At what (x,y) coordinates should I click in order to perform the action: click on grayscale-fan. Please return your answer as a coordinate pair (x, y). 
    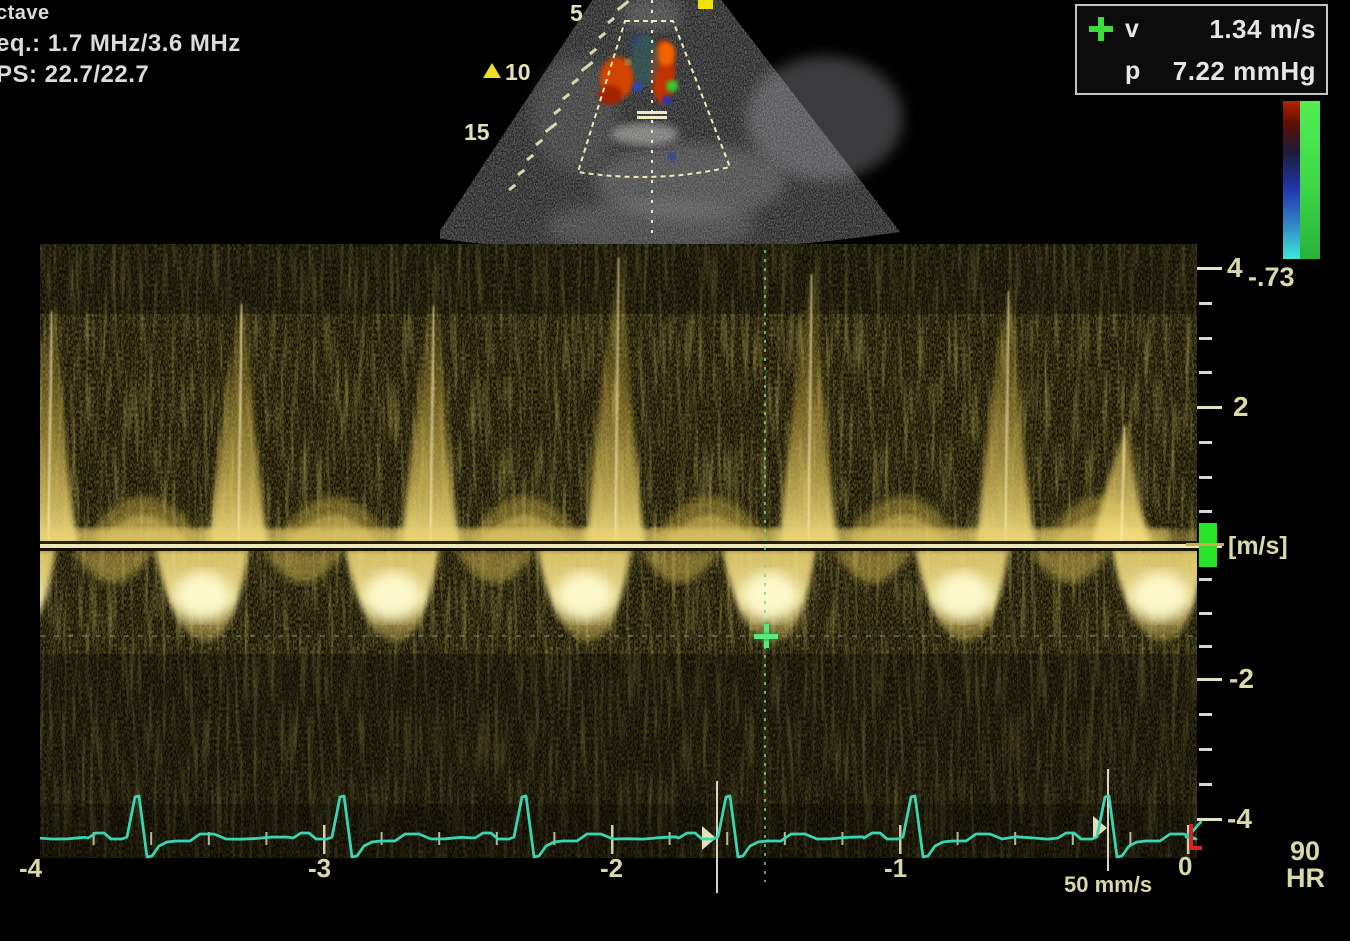
    Looking at the image, I should click on (671, 123).